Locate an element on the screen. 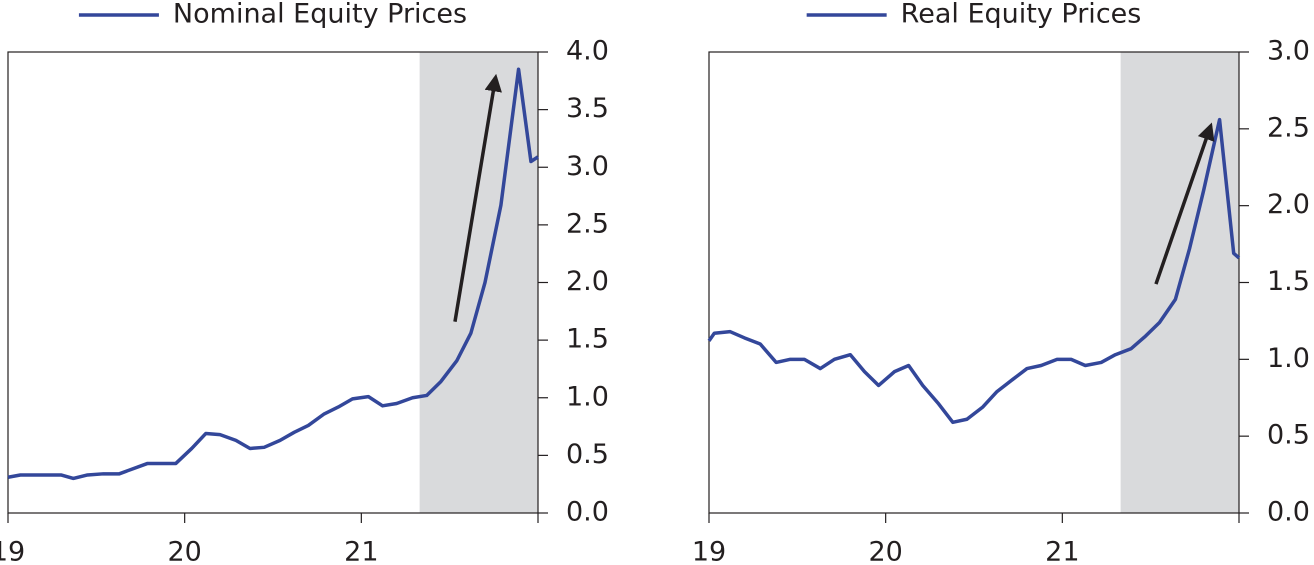 This screenshot has height=565, width=1314. y-tick-label: 4.0 is located at coordinates (587, 51).